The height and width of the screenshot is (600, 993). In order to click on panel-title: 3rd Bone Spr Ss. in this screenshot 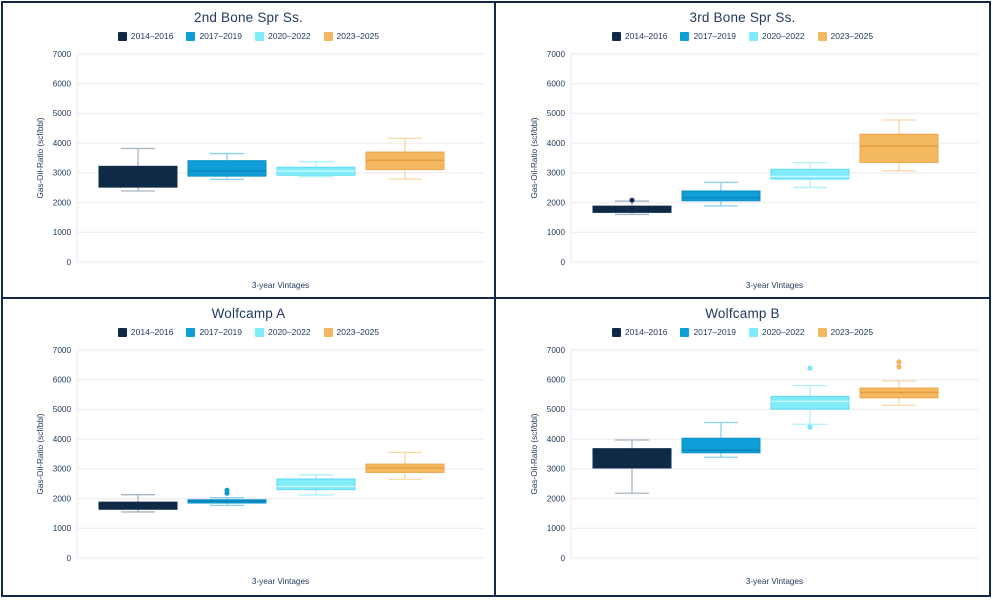, I will do `click(742, 17)`.